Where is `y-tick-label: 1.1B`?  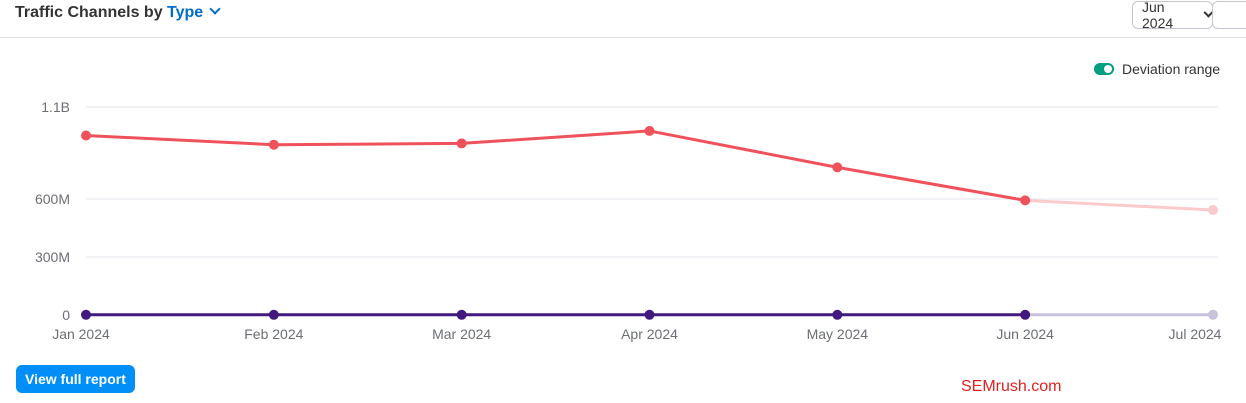 y-tick-label: 1.1B is located at coordinates (55, 107).